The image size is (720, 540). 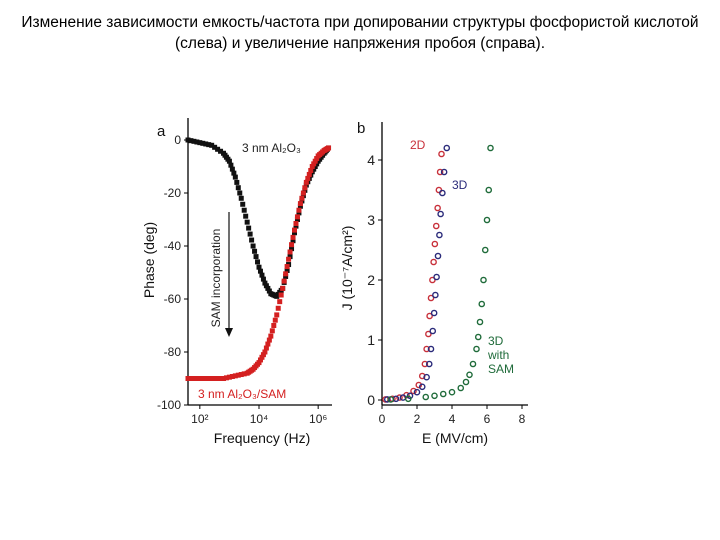 What do you see at coordinates (229, 332) in the screenshot?
I see `sam-incorporation-arrow-head` at bounding box center [229, 332].